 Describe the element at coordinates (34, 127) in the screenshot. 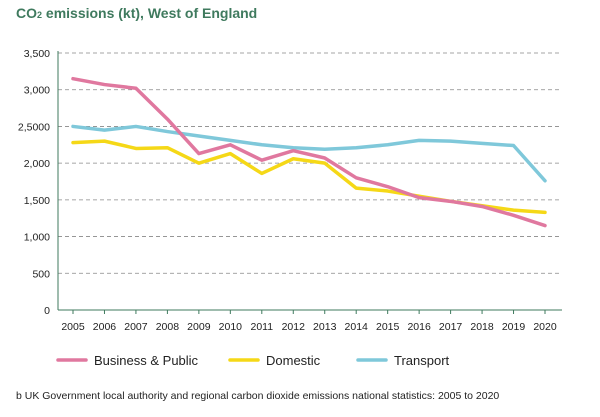

I see `y-tick-label: 2,5000` at that location.